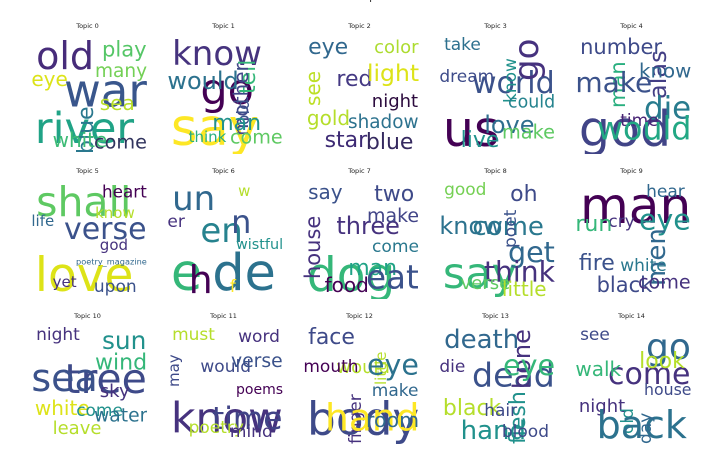  Describe the element at coordinates (241, 222) in the screenshot. I see `cloud-word: n` at that location.